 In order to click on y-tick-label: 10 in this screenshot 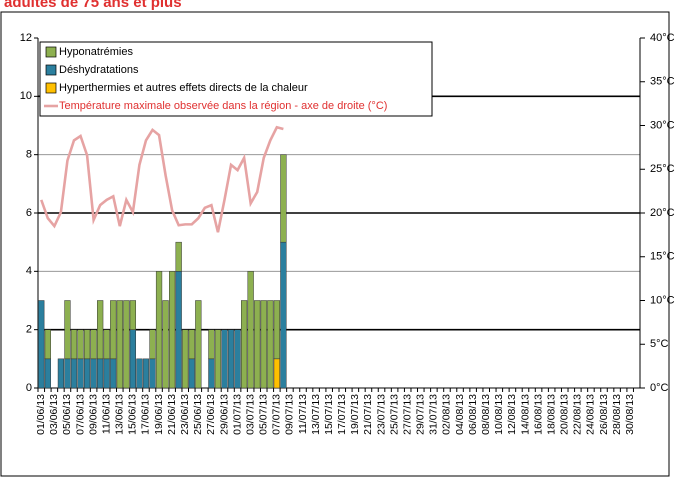, I will do `click(26, 96)`.